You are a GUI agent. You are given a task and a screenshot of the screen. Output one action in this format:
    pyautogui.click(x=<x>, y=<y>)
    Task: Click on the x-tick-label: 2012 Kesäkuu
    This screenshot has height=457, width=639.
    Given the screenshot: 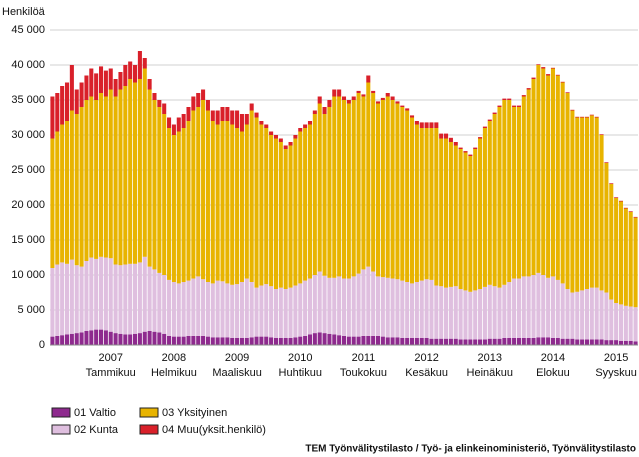 What is the action you would take?
    pyautogui.click(x=427, y=365)
    